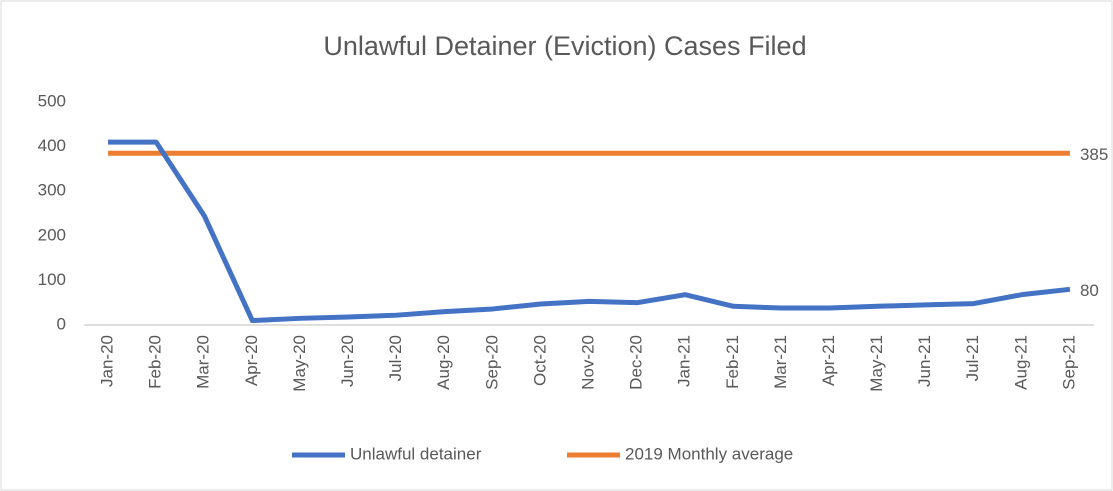 This screenshot has width=1113, height=491. Describe the element at coordinates (1094, 154) in the screenshot. I see `data-label: 385` at that location.